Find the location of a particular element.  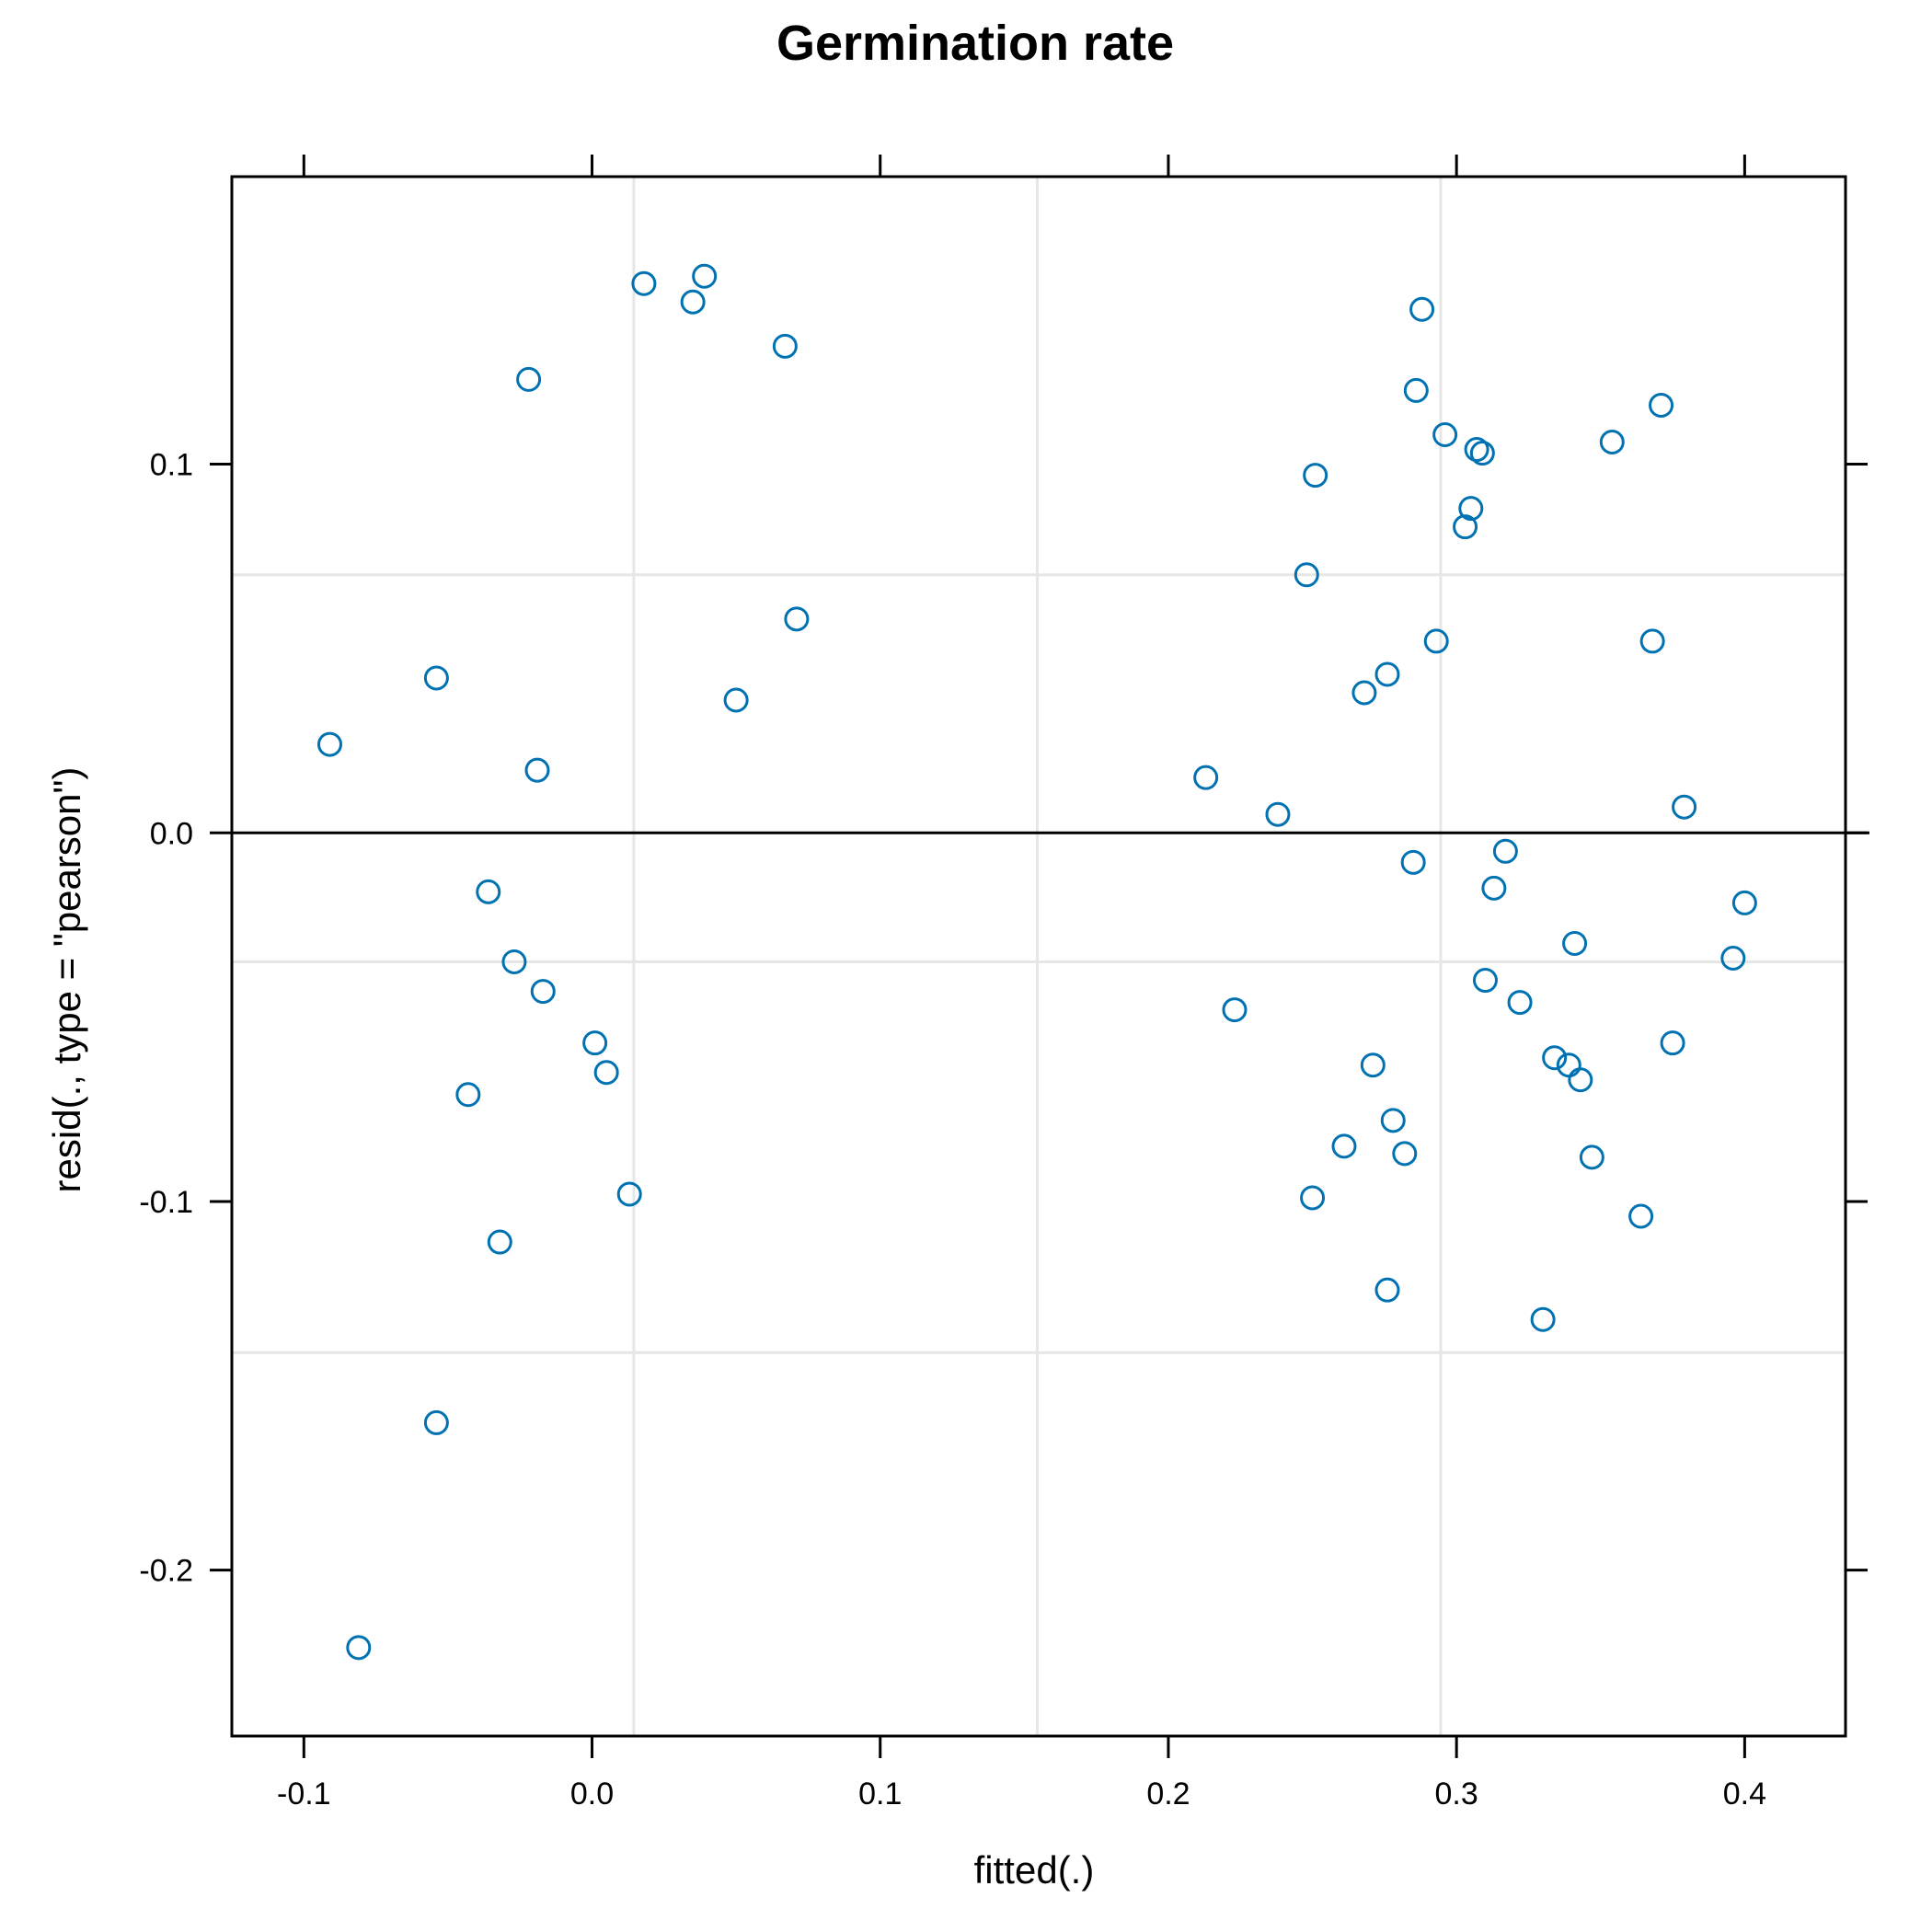

x-tick-label-2: 0.1 is located at coordinates (880, 1794).